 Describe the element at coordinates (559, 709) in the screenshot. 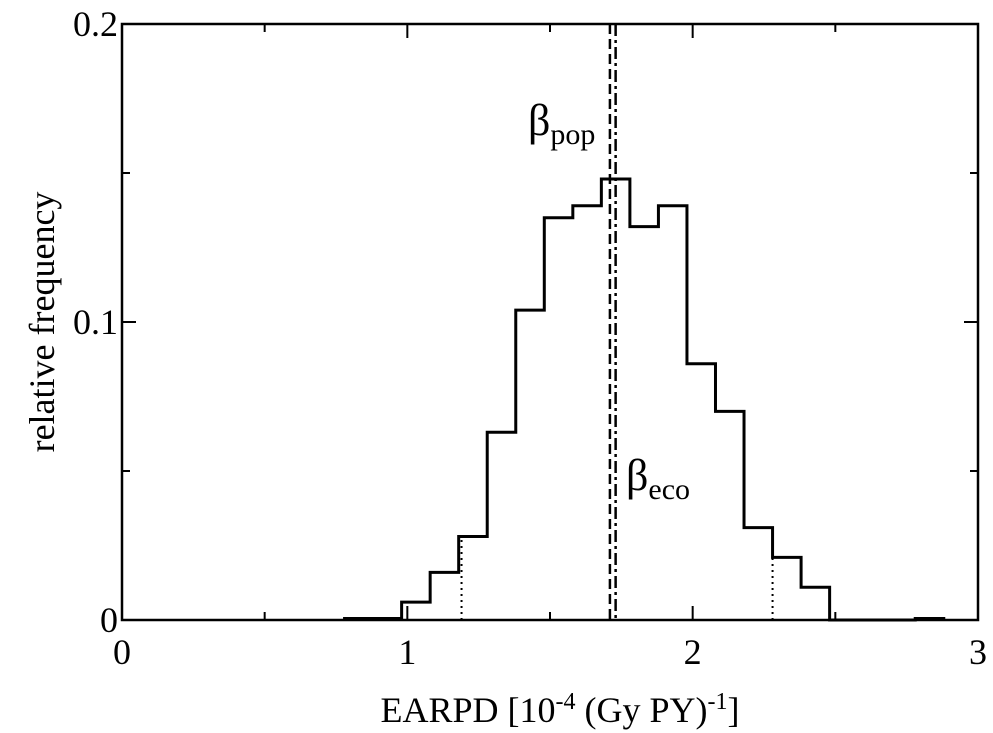

I see `x-axis-label: EARPD [10-4 (Gy PY)-1]` at that location.